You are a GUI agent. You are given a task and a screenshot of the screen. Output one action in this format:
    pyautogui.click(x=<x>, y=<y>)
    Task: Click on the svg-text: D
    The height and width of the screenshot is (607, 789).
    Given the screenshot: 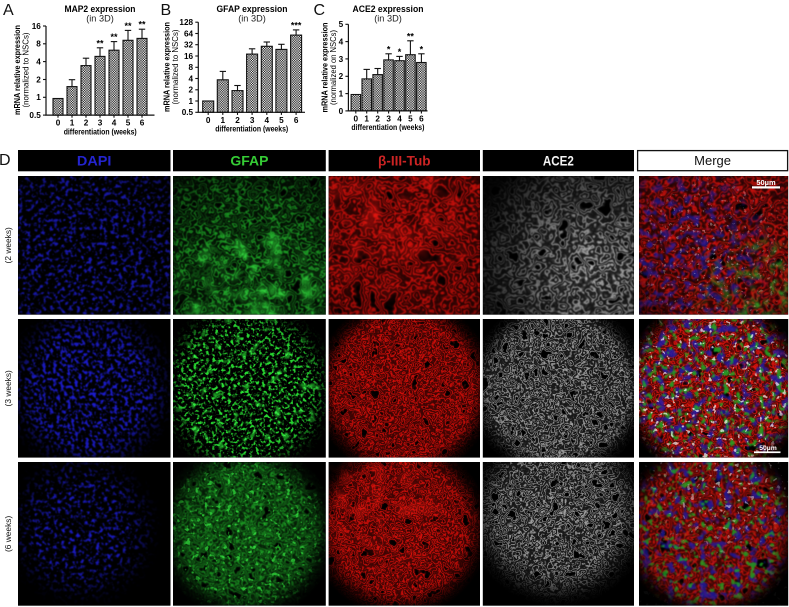 What is the action you would take?
    pyautogui.click(x=5, y=160)
    